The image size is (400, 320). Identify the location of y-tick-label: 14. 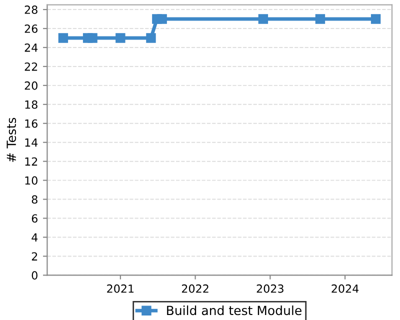
(31, 142).